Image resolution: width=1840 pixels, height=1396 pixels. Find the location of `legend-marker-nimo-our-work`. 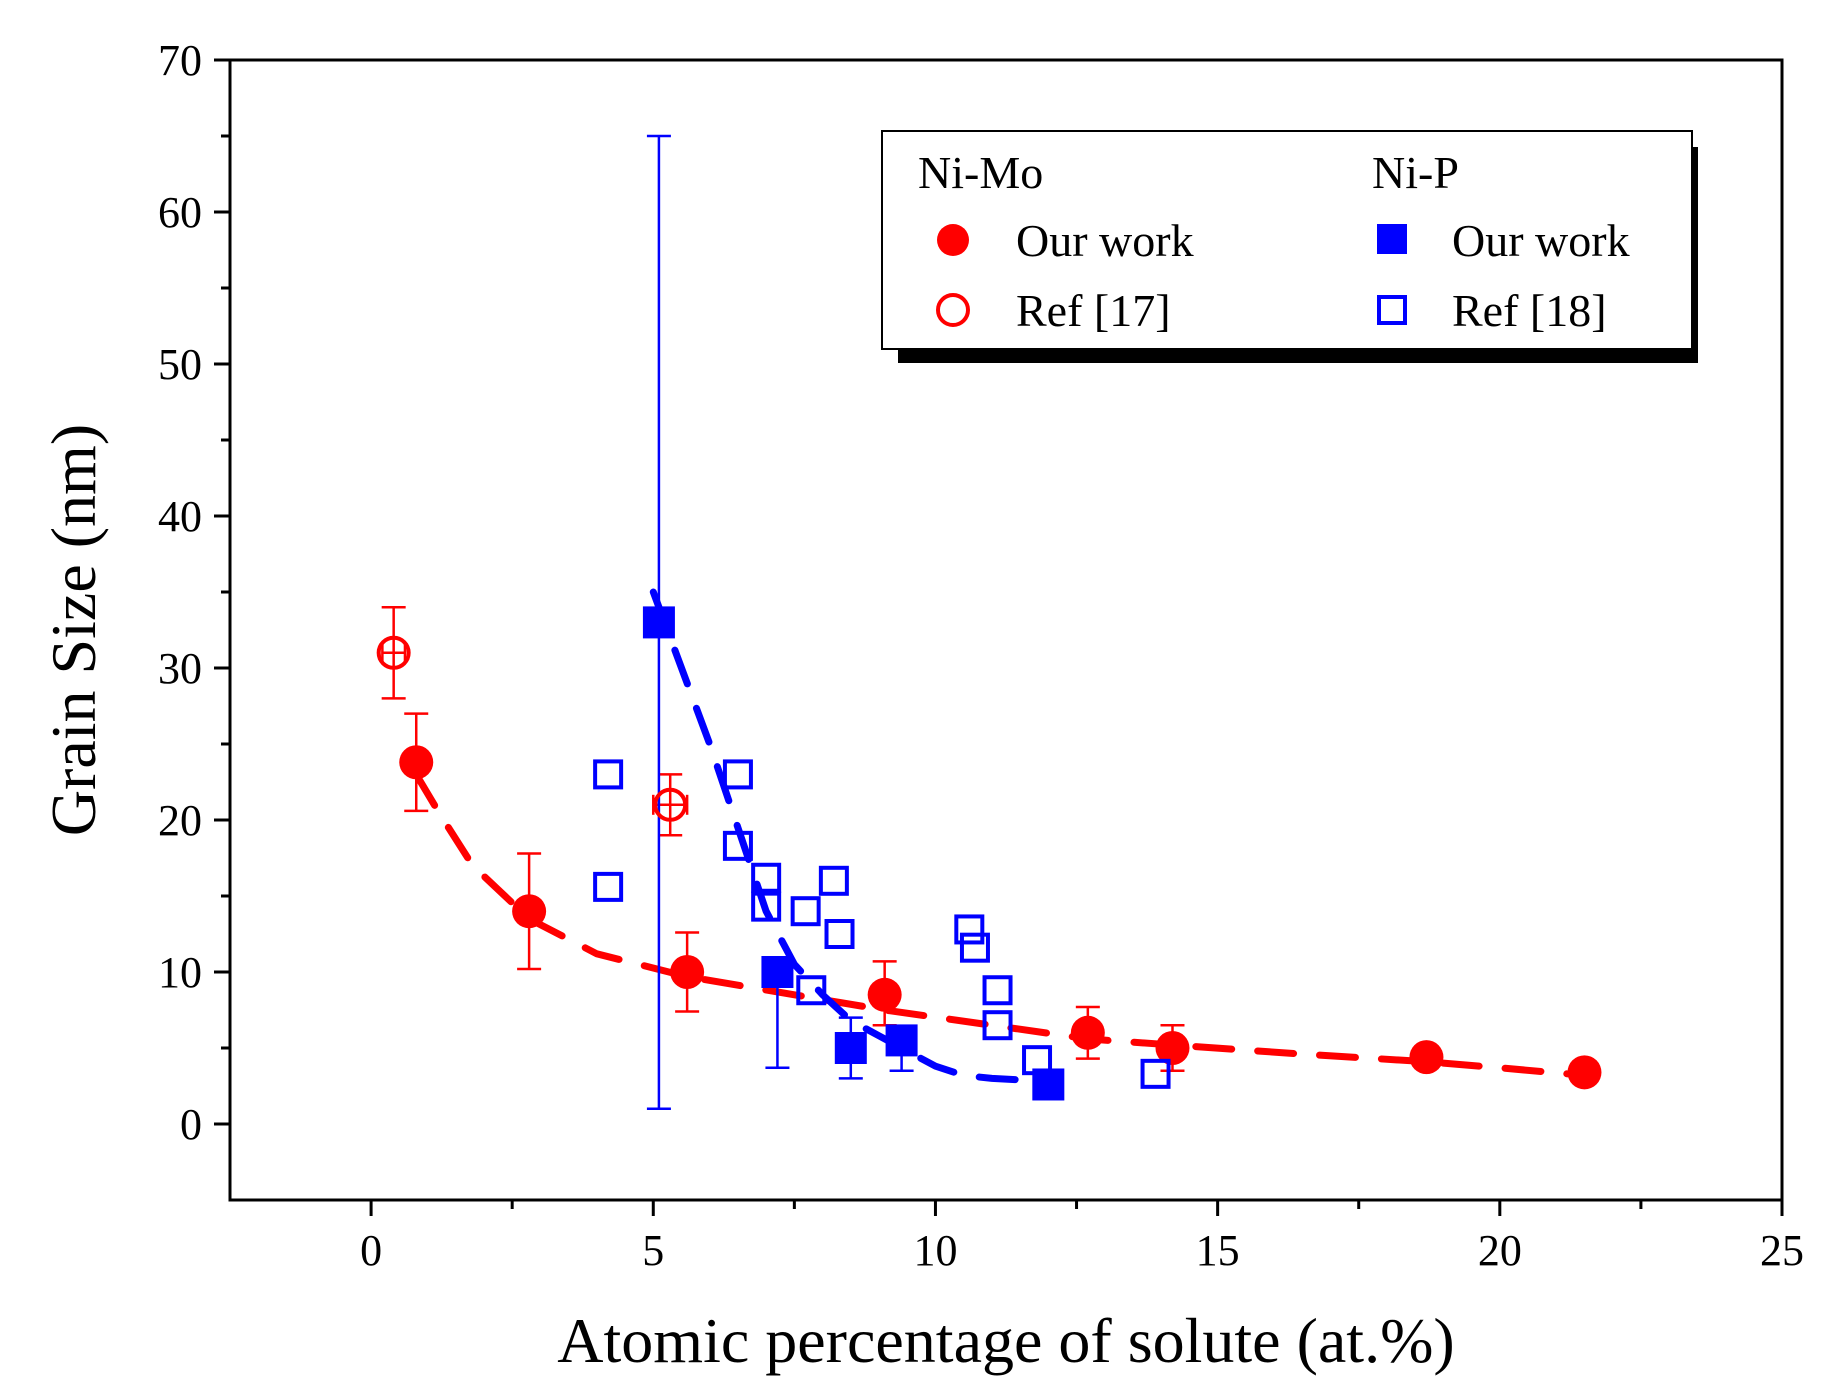

legend-marker-nimo-our-work is located at coordinates (953, 240).